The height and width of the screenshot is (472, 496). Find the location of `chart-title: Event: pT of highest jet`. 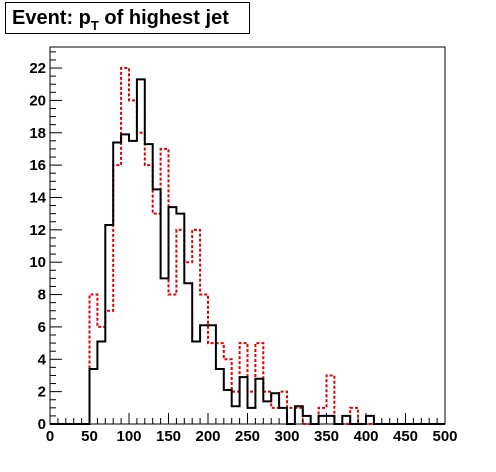

chart-title: Event: pT of highest jet is located at coordinates (127, 18).